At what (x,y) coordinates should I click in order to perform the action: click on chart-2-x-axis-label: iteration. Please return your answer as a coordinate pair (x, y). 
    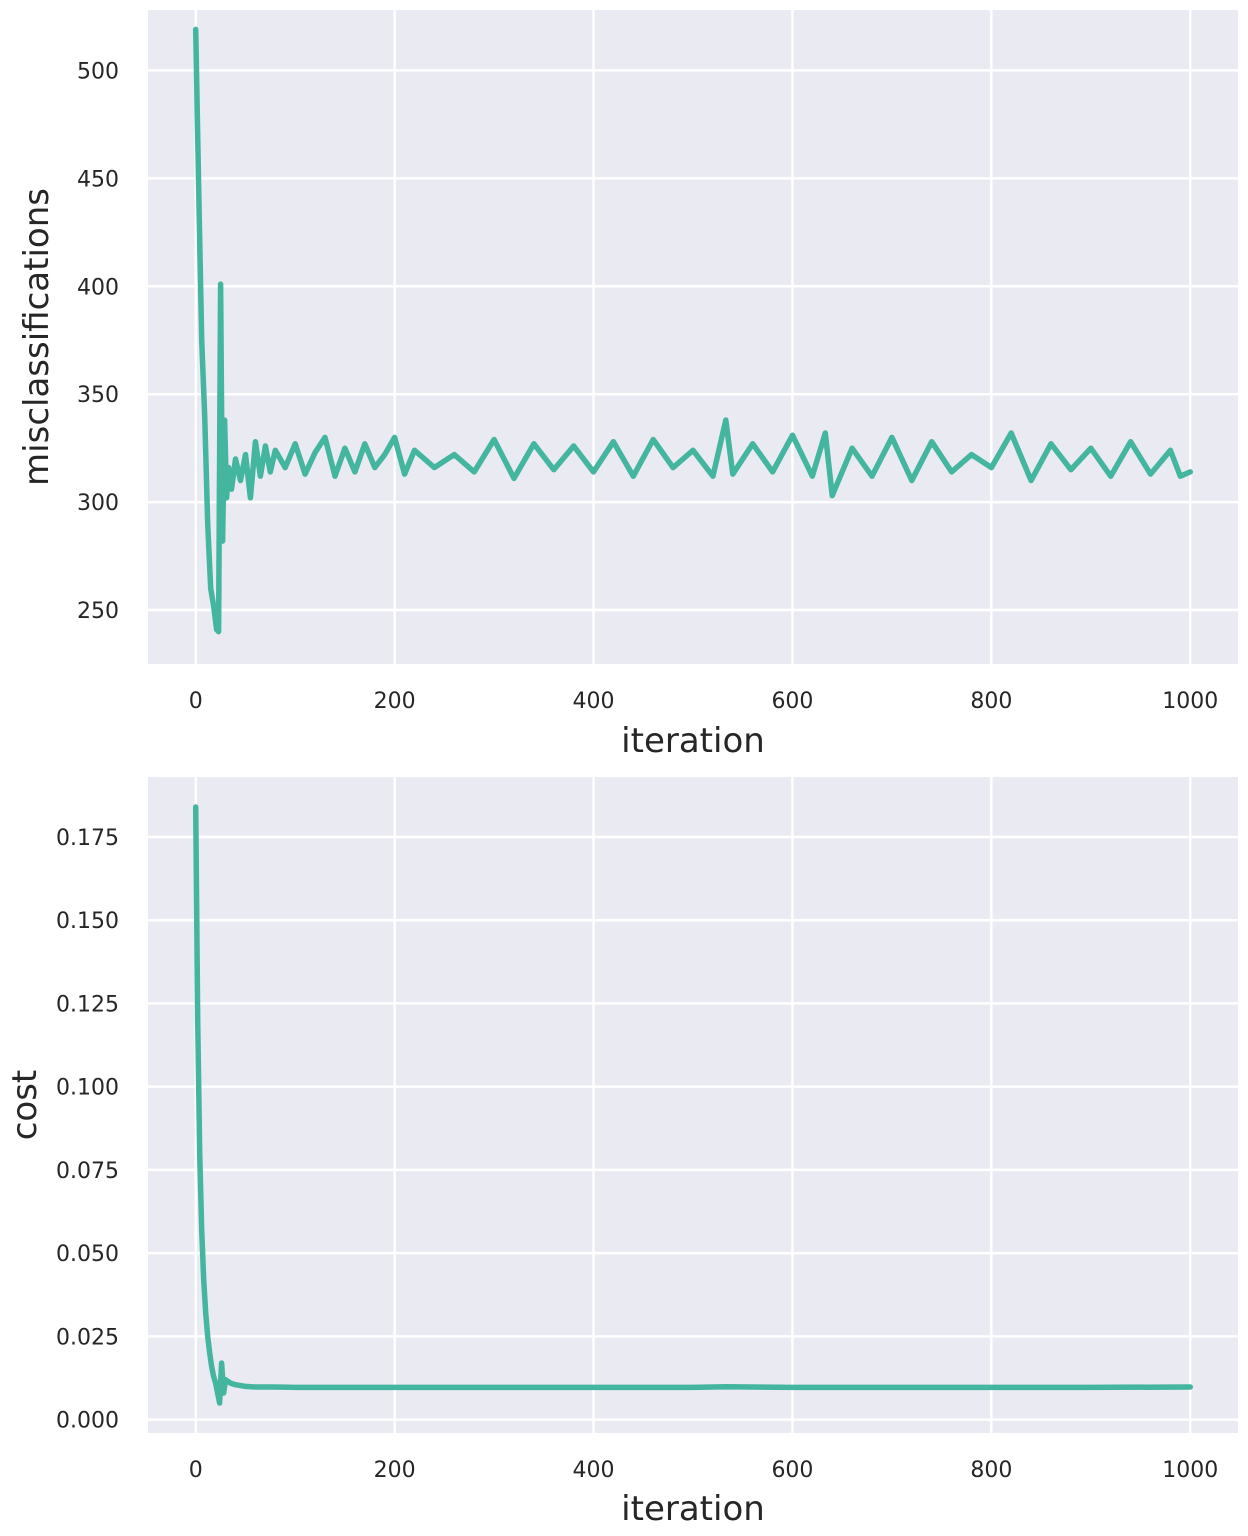
    Looking at the image, I should click on (693, 1509).